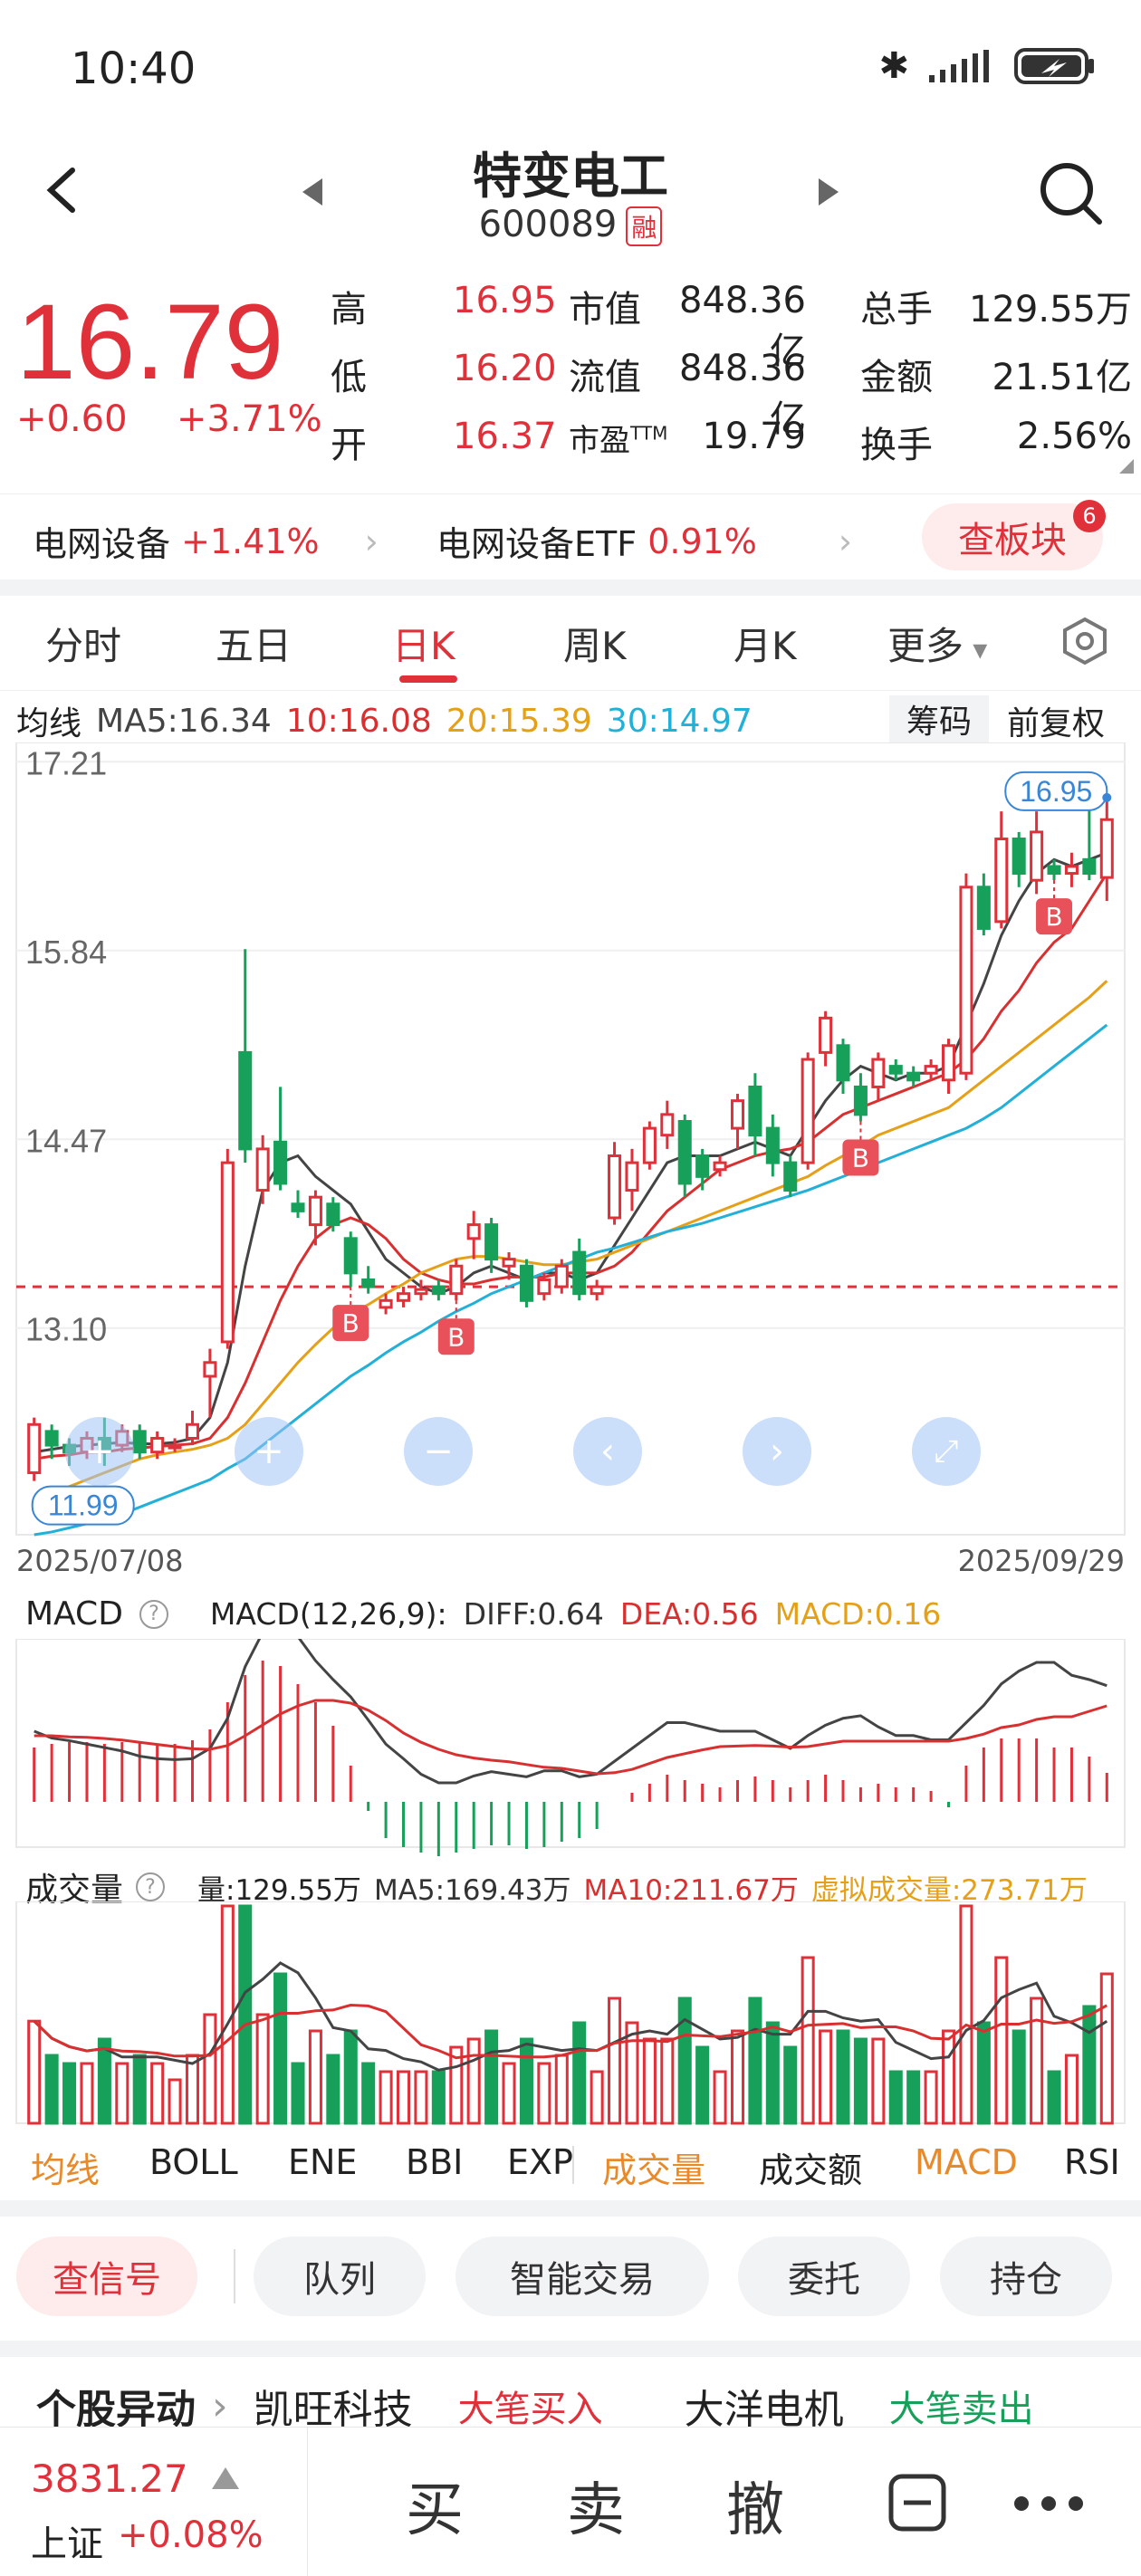  Describe the element at coordinates (917, 2503) in the screenshot. I see `minimize-icon` at that location.